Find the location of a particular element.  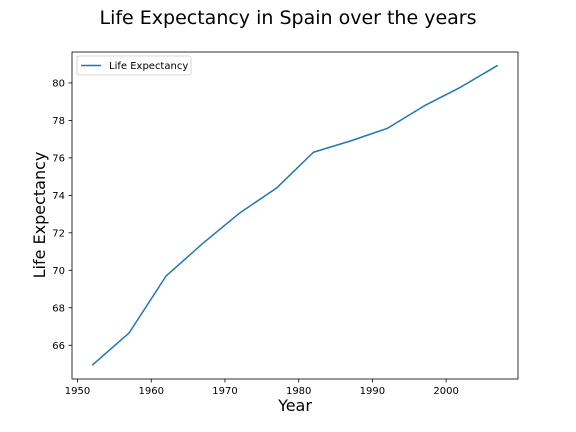

y-tick-label: 76 is located at coordinates (58, 158).